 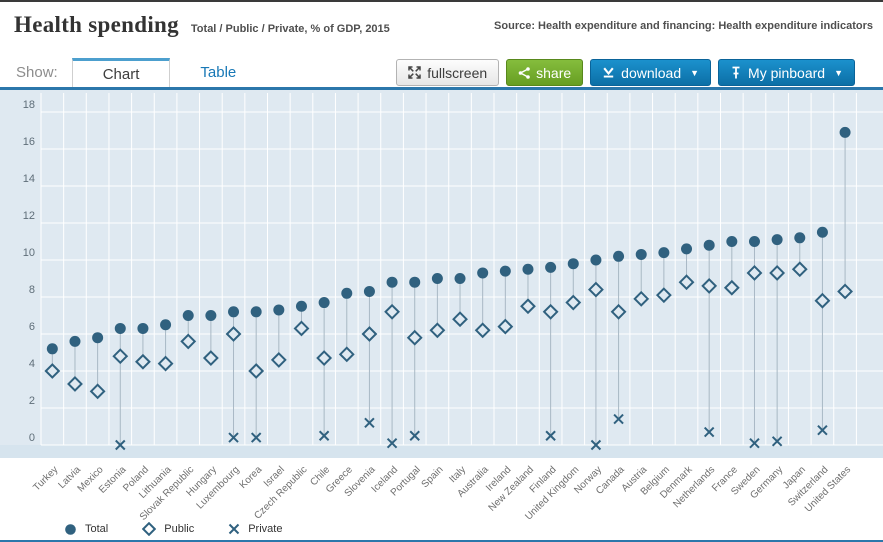 I want to click on circle-icon, so click(x=70, y=529).